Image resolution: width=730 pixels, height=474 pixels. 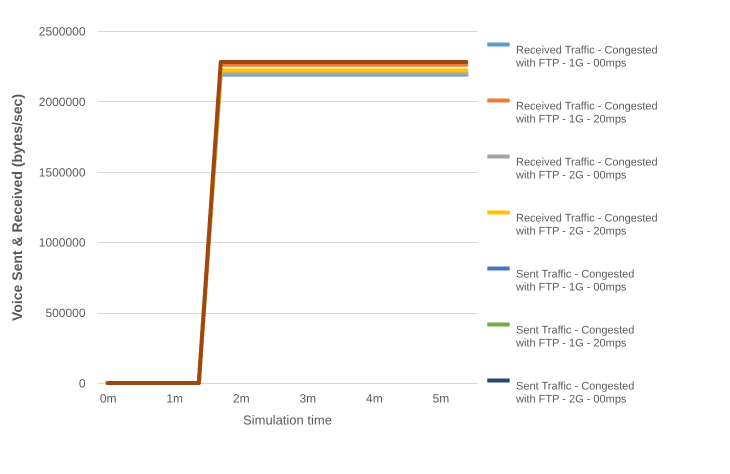 I want to click on x-tick-label: 5m, so click(x=441, y=399).